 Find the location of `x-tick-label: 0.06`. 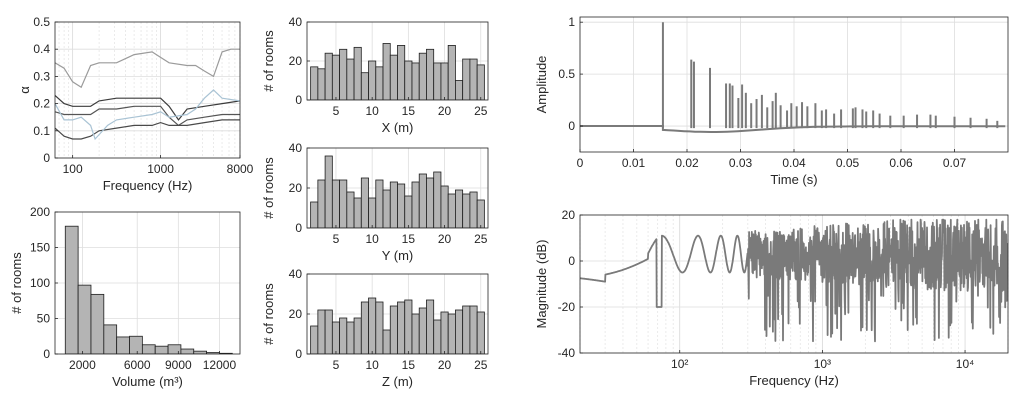

x-tick-label: 0.06 is located at coordinates (901, 163).